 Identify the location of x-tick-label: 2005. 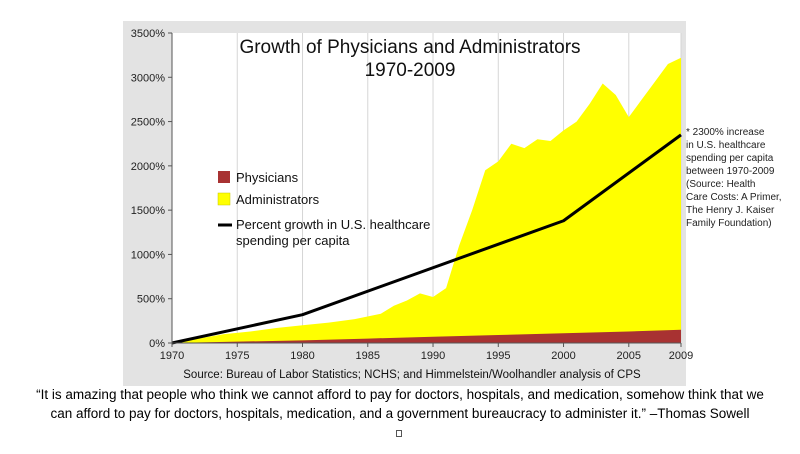
(629, 356).